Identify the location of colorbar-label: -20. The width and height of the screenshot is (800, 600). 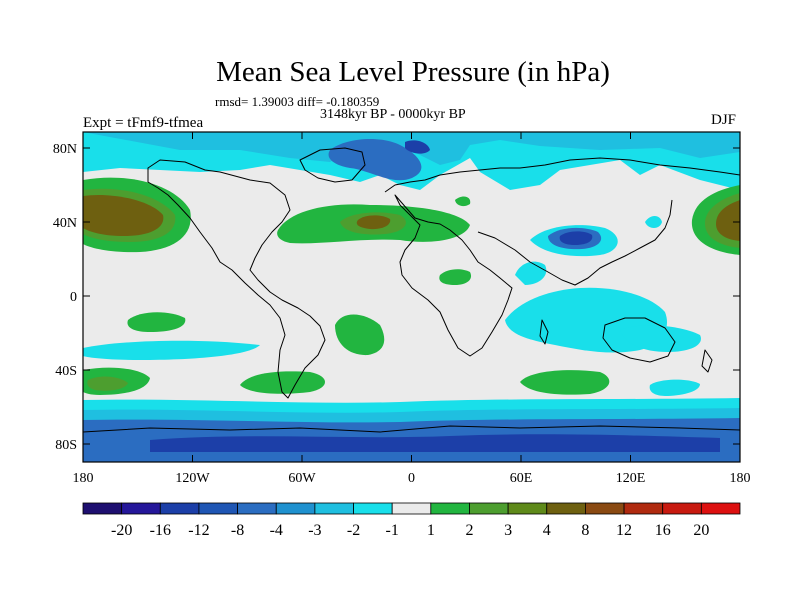
(121, 530).